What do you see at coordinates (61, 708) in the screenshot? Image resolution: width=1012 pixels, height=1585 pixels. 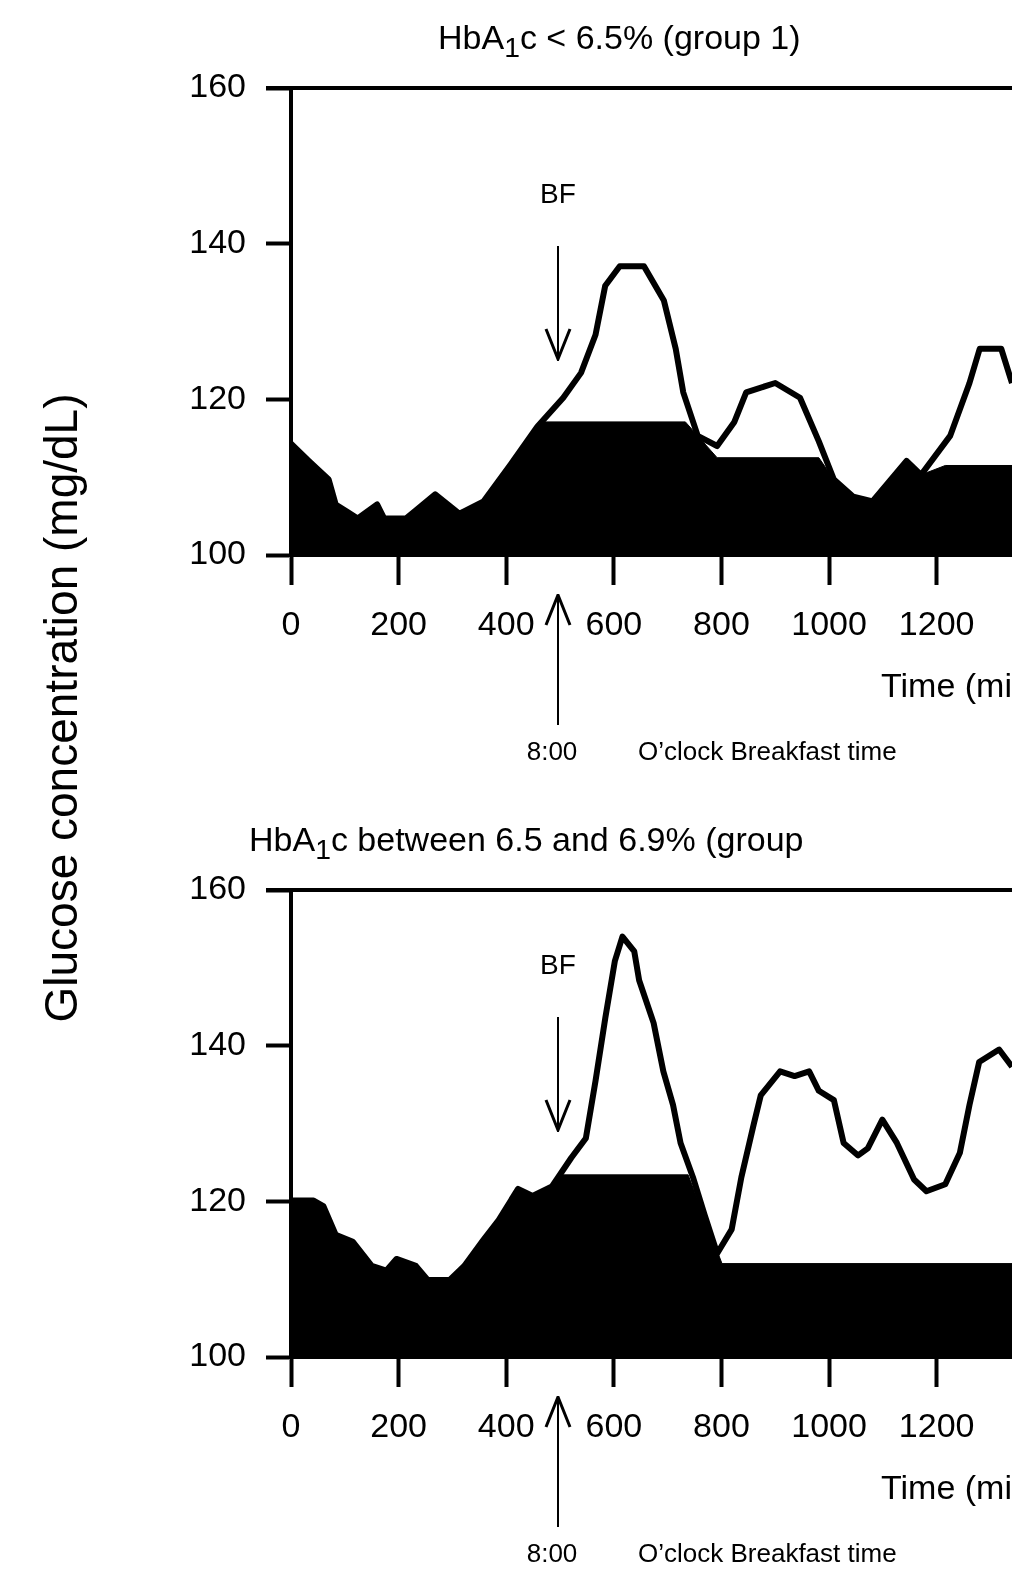 I see `y-axis-title: Glucose concentration (mg/dL)` at bounding box center [61, 708].